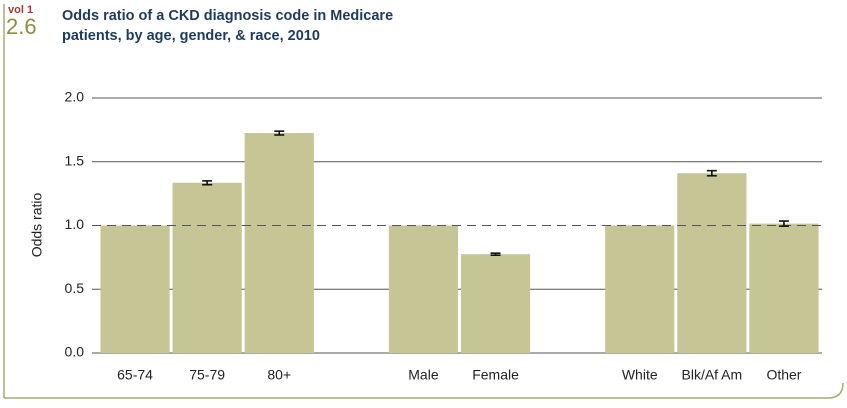 The width and height of the screenshot is (847, 408). I want to click on y-axis-label: Odds ratio, so click(37, 224).